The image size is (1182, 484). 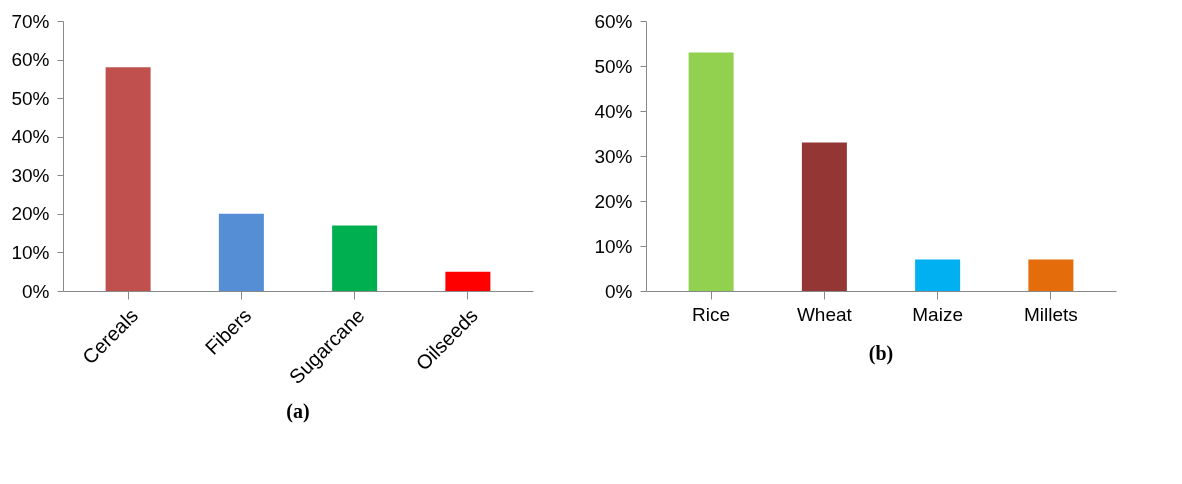 What do you see at coordinates (298, 411) in the screenshot?
I see `text: (a)` at bounding box center [298, 411].